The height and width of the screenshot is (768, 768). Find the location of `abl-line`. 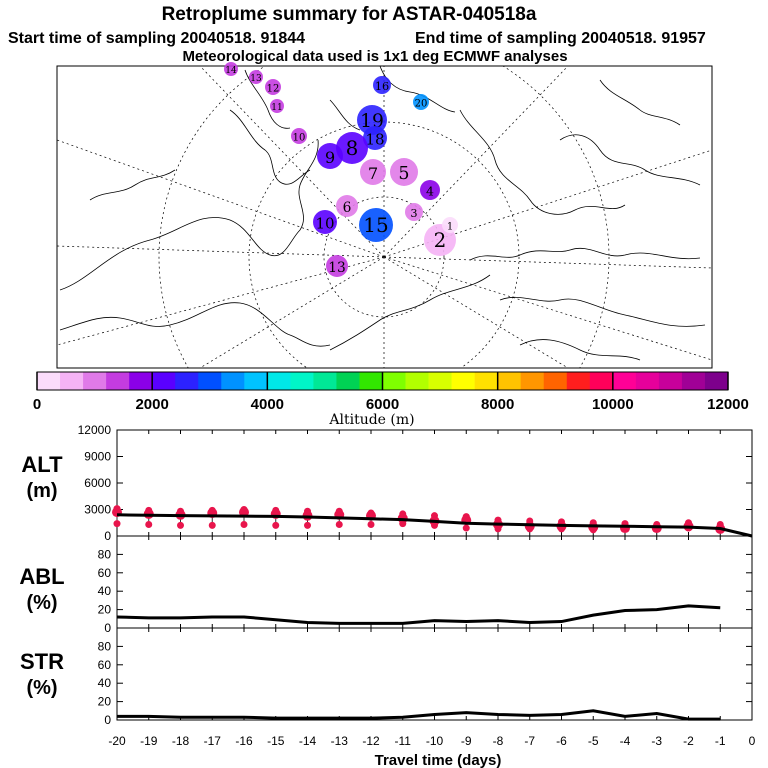

abl-line is located at coordinates (418, 614).